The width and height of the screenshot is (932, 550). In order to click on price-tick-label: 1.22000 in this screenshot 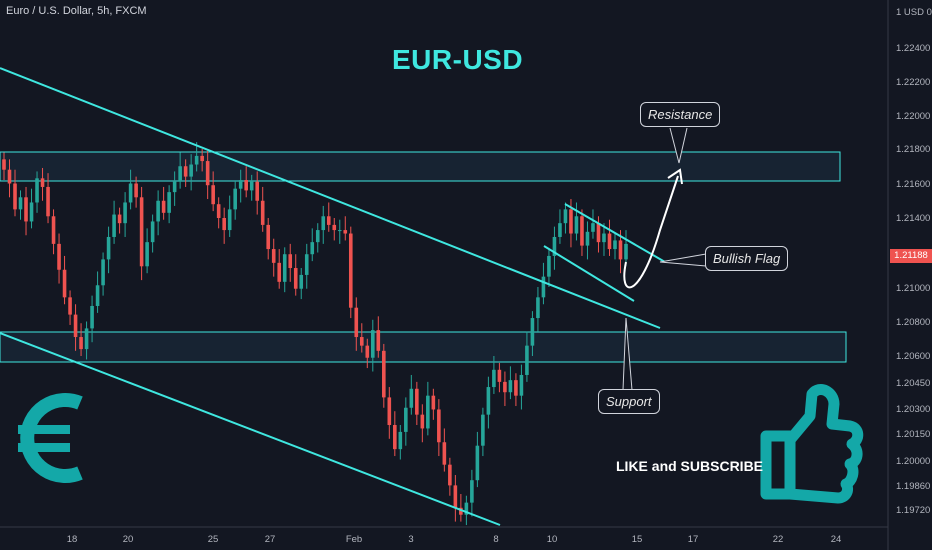, I will do `click(913, 116)`.